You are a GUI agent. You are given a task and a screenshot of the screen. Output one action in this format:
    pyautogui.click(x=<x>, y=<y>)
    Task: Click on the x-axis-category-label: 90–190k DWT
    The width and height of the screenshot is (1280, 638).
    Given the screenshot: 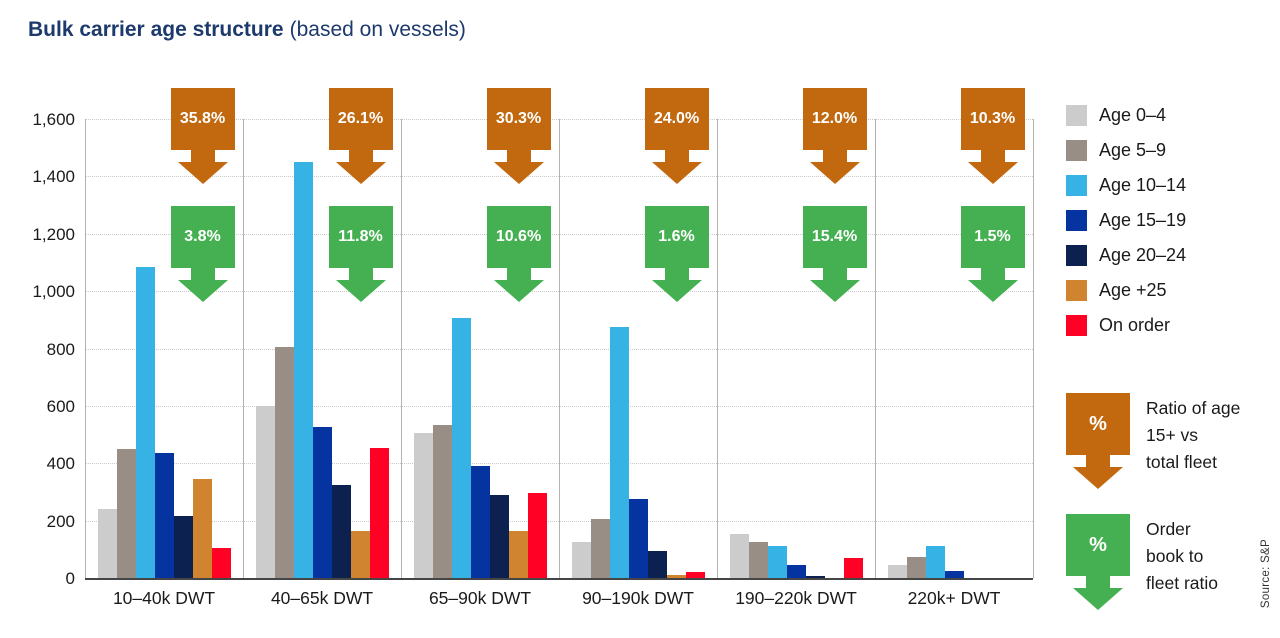 What is the action you would take?
    pyautogui.click(x=638, y=598)
    